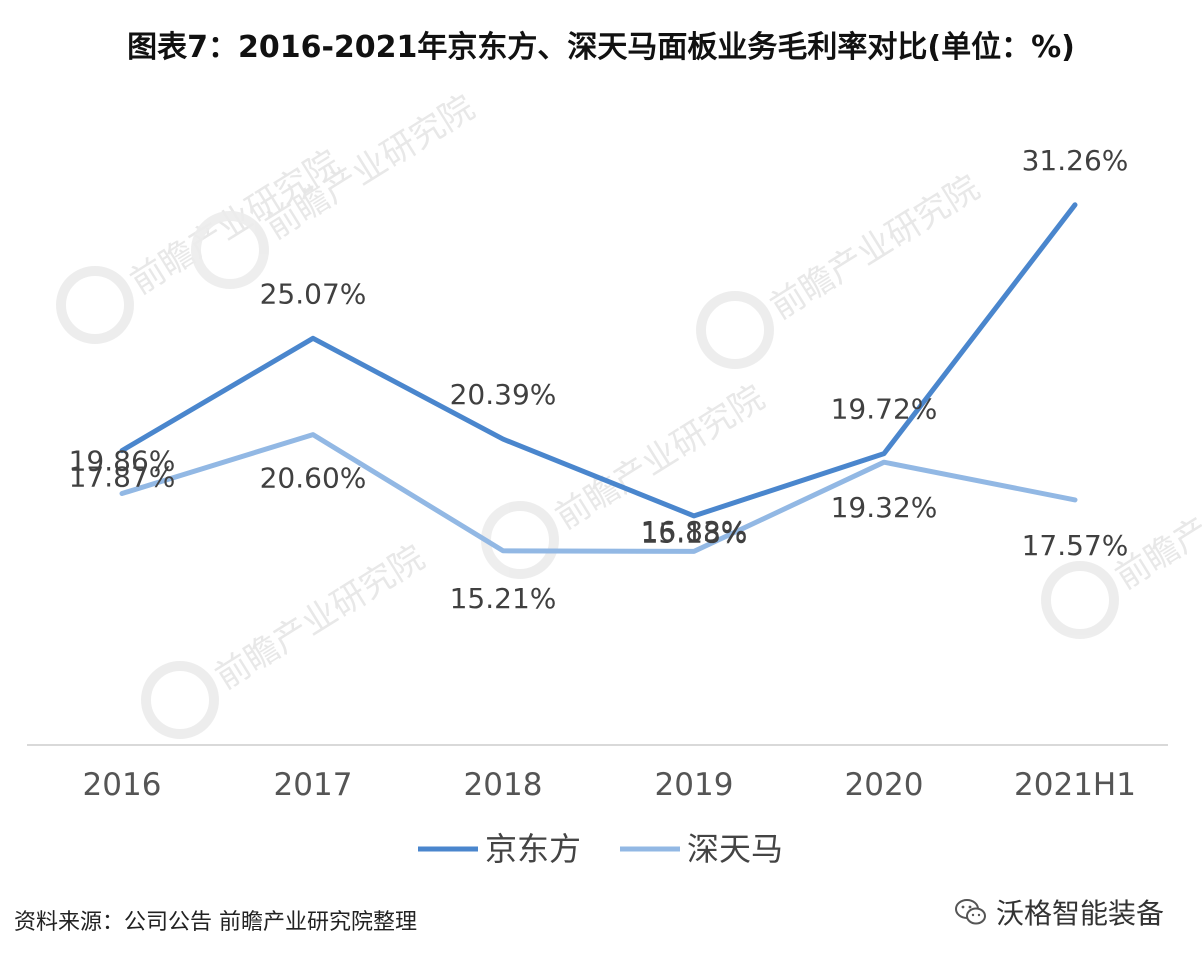  What do you see at coordinates (884, 507) in the screenshot?
I see `data-label: 19.32%` at bounding box center [884, 507].